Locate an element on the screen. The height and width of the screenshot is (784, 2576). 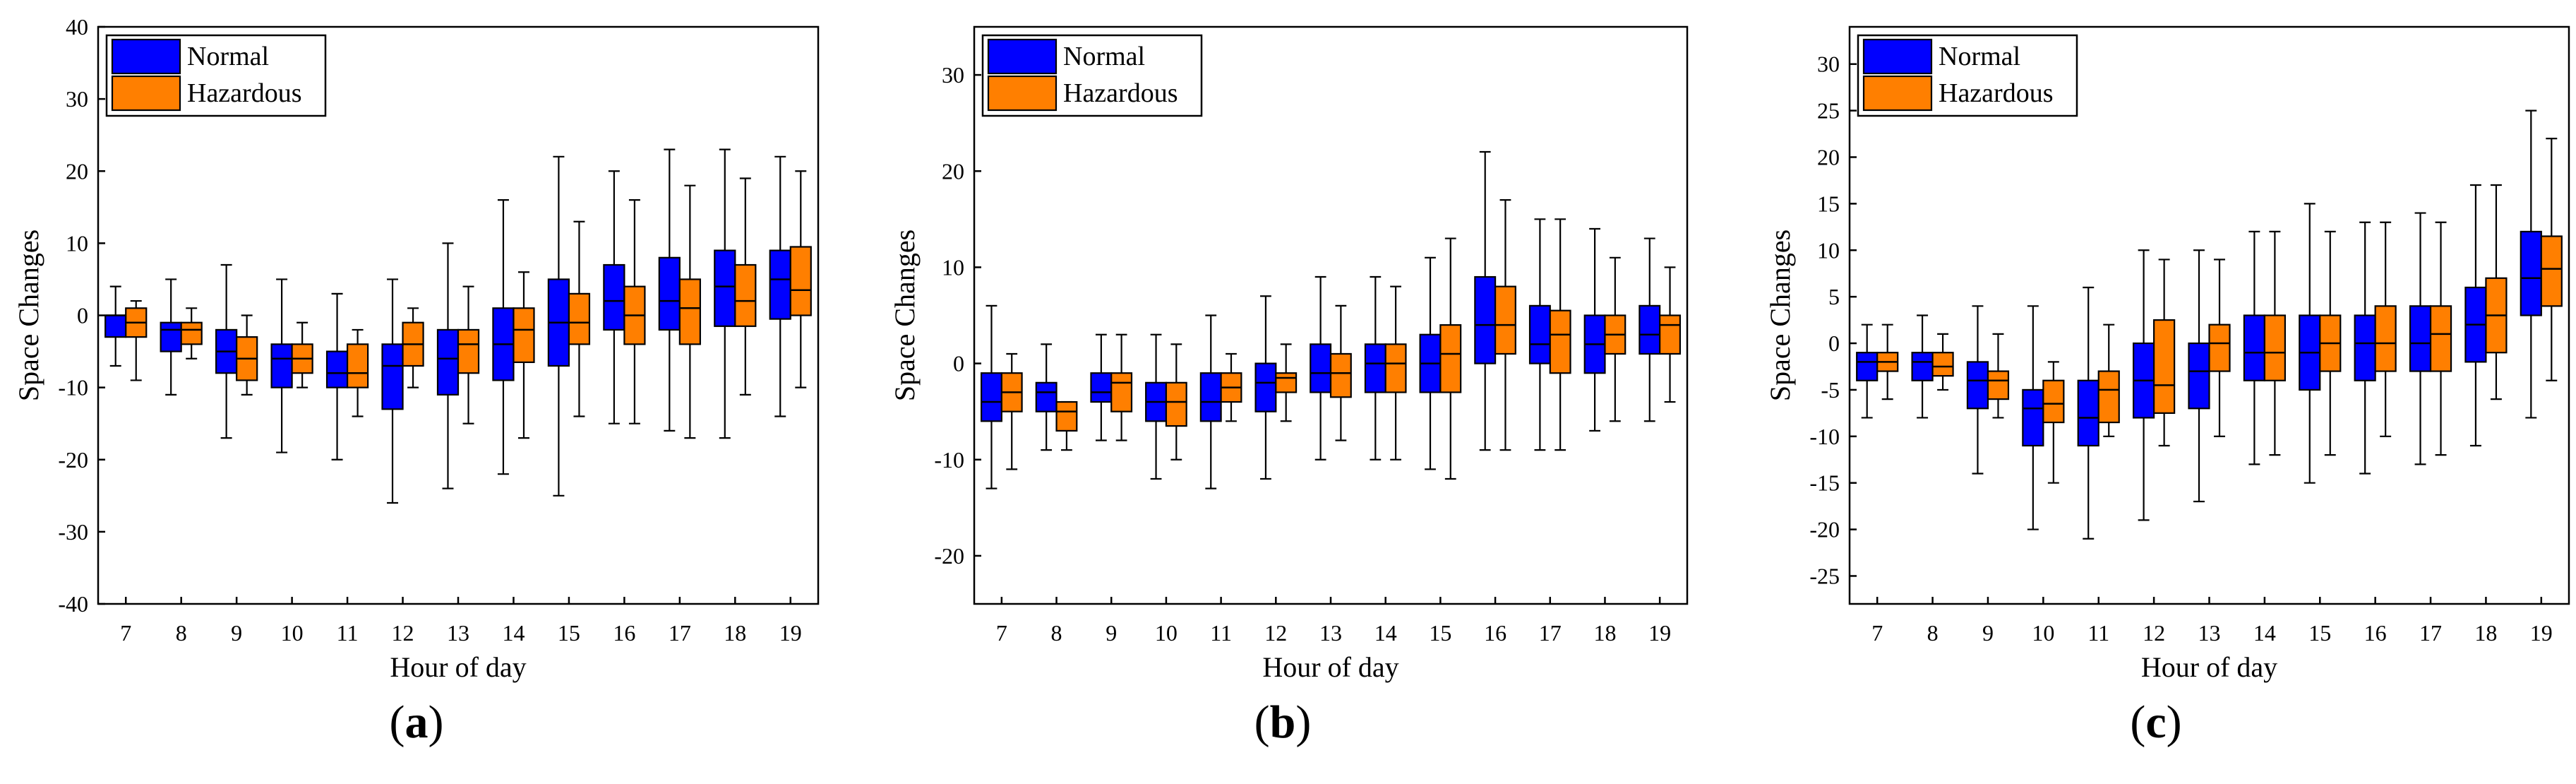
caption-c: (c) is located at coordinates (2156, 722).